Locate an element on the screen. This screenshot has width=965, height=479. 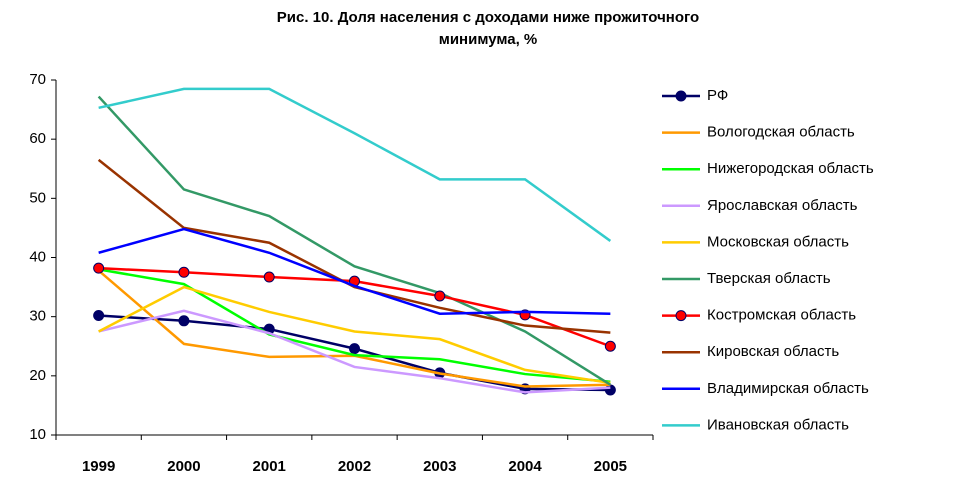
x-tick-label: 2004 is located at coordinates (525, 466).